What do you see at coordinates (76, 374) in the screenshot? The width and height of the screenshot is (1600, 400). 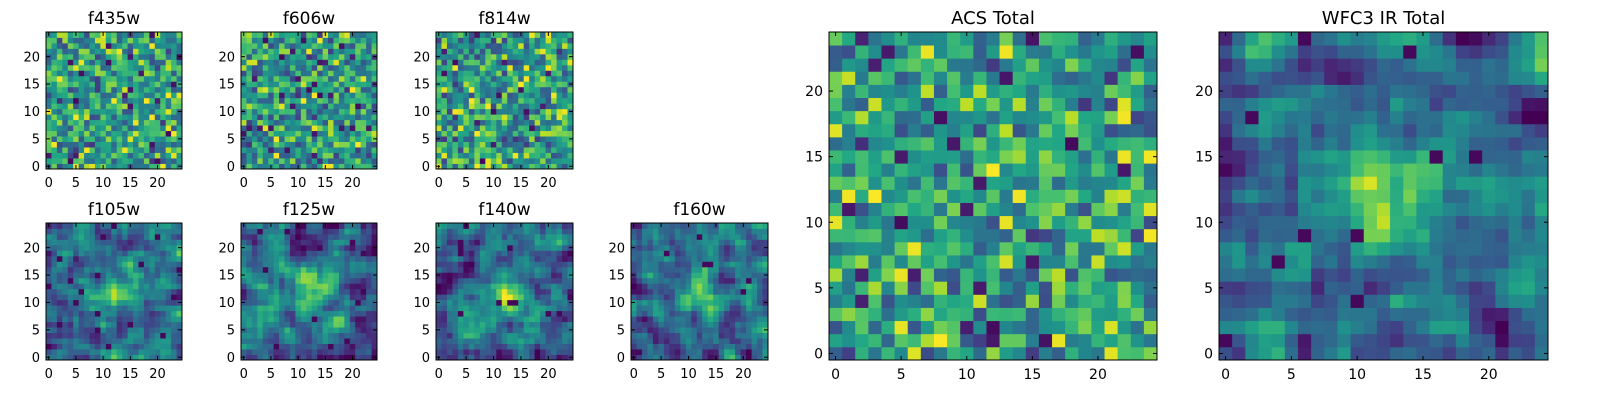 I see `x-tick-label: 5` at bounding box center [76, 374].